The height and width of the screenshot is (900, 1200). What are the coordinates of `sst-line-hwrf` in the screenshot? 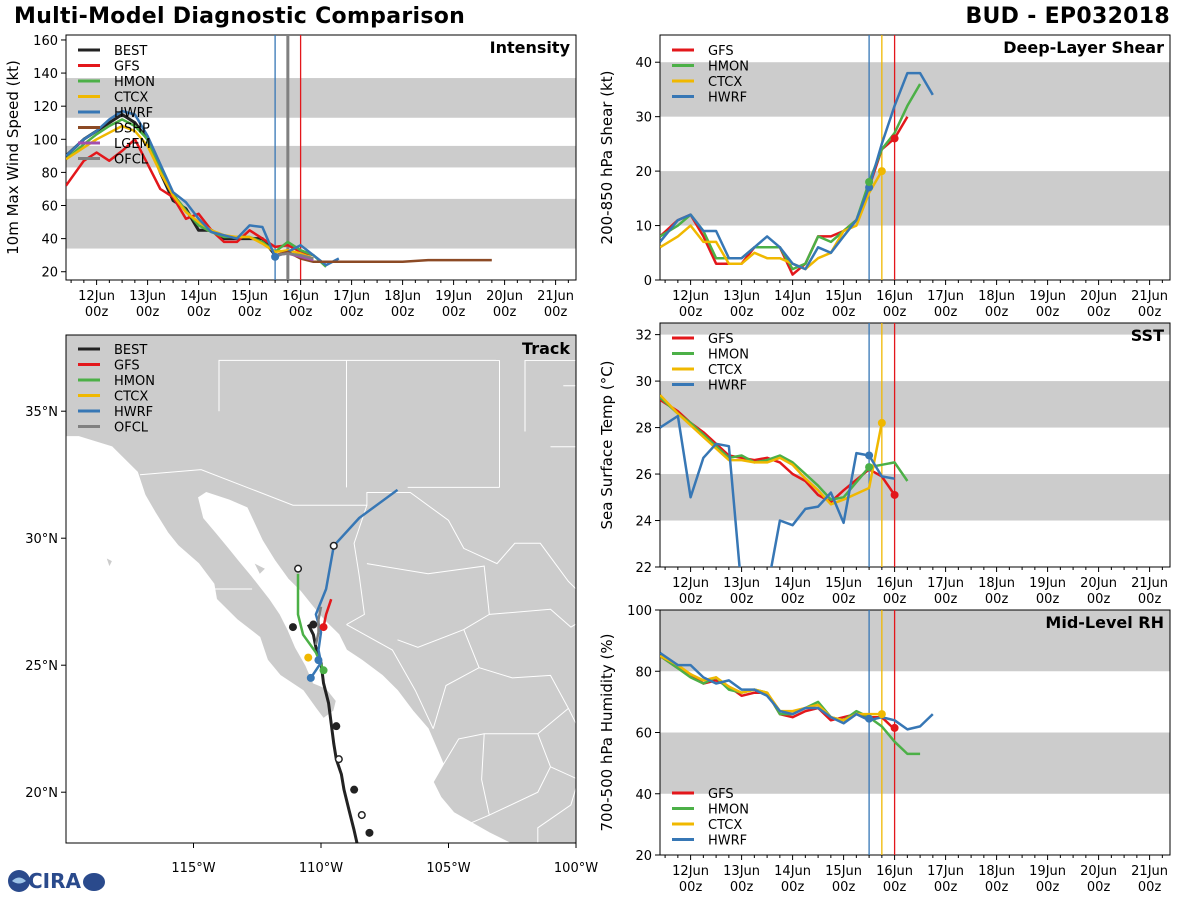 It's located at (777, 490).